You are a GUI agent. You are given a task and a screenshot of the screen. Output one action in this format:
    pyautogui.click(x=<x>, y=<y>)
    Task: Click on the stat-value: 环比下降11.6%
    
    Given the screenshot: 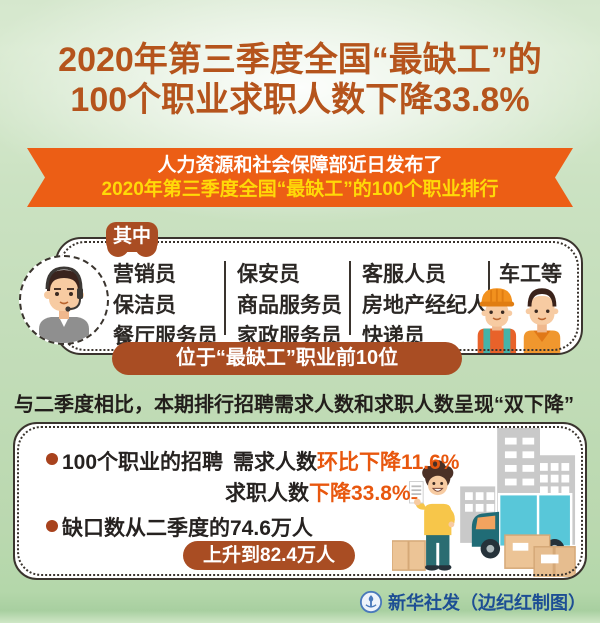 What is the action you would take?
    pyautogui.click(x=388, y=462)
    